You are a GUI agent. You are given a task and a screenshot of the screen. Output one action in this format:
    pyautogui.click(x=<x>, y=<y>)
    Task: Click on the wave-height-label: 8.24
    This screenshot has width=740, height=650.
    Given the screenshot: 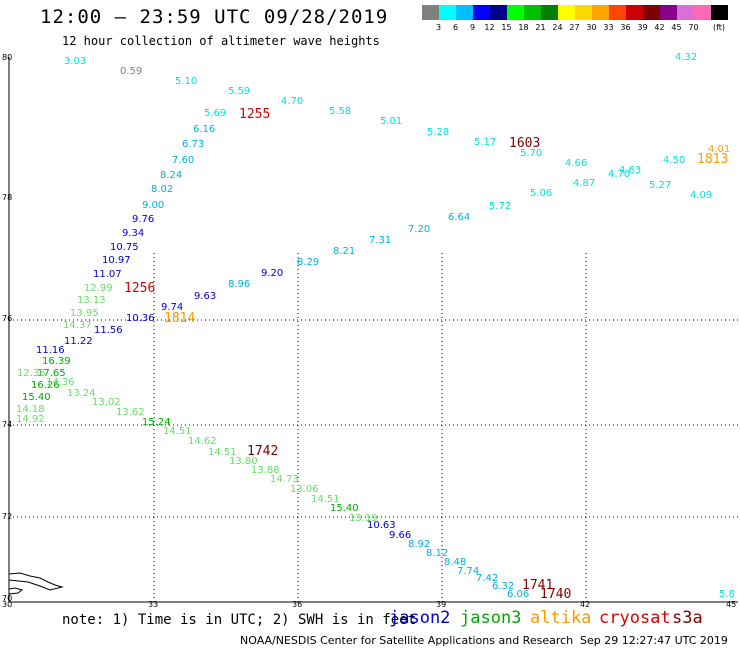 What is the action you would take?
    pyautogui.click(x=171, y=175)
    